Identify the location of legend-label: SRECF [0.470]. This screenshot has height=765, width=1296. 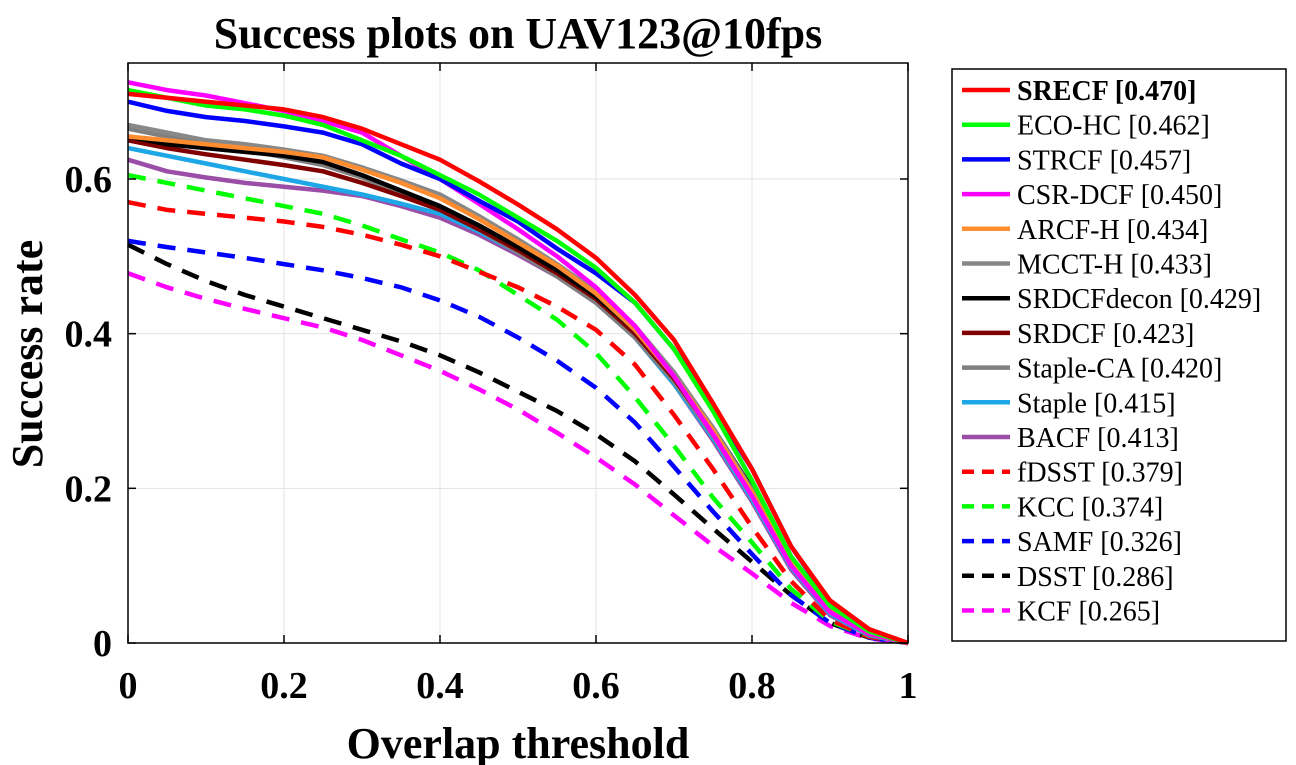
(1106, 91).